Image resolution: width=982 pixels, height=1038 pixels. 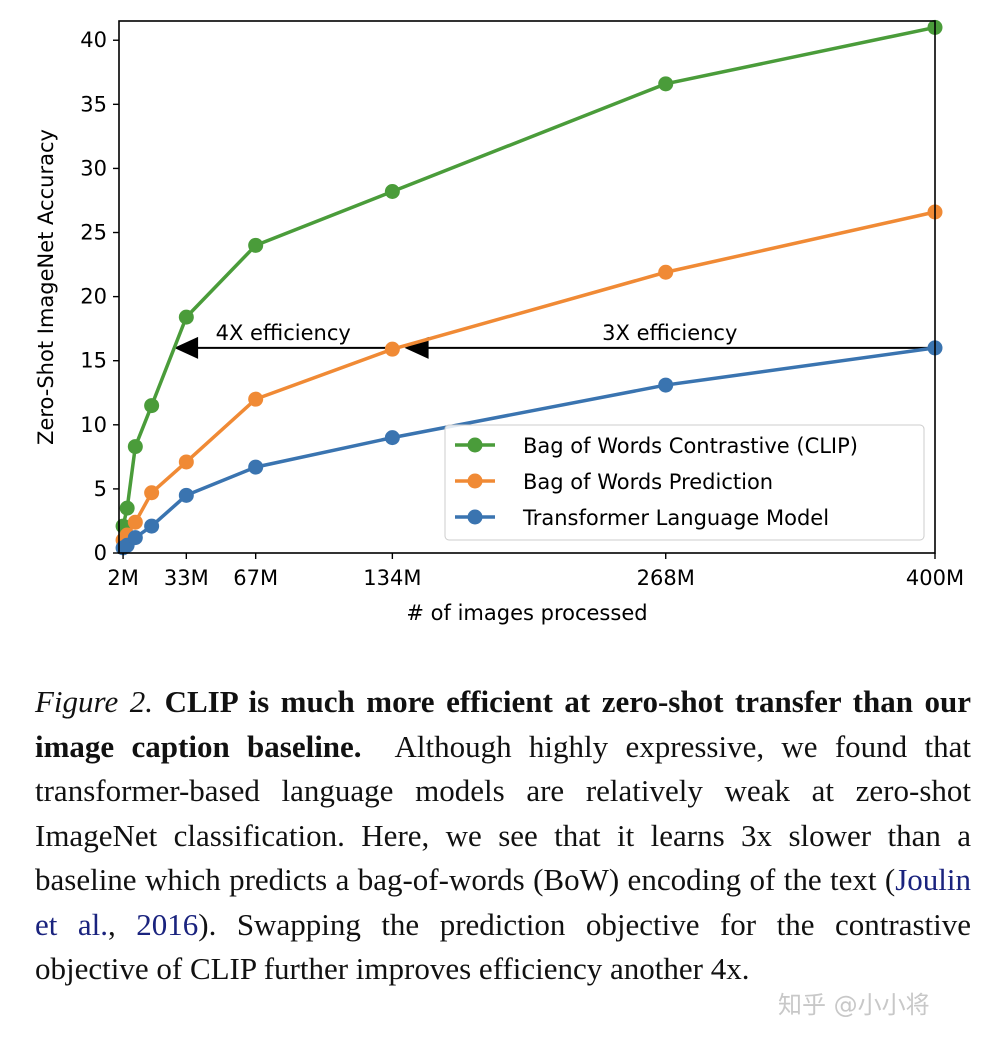 What do you see at coordinates (93, 425) in the screenshot?
I see `y-tick-label: 10` at bounding box center [93, 425].